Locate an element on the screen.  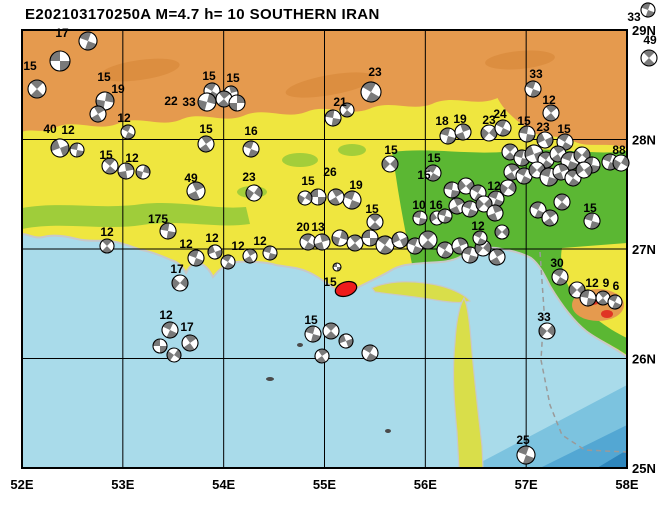
y-tick-label: 26N is located at coordinates (644, 359).